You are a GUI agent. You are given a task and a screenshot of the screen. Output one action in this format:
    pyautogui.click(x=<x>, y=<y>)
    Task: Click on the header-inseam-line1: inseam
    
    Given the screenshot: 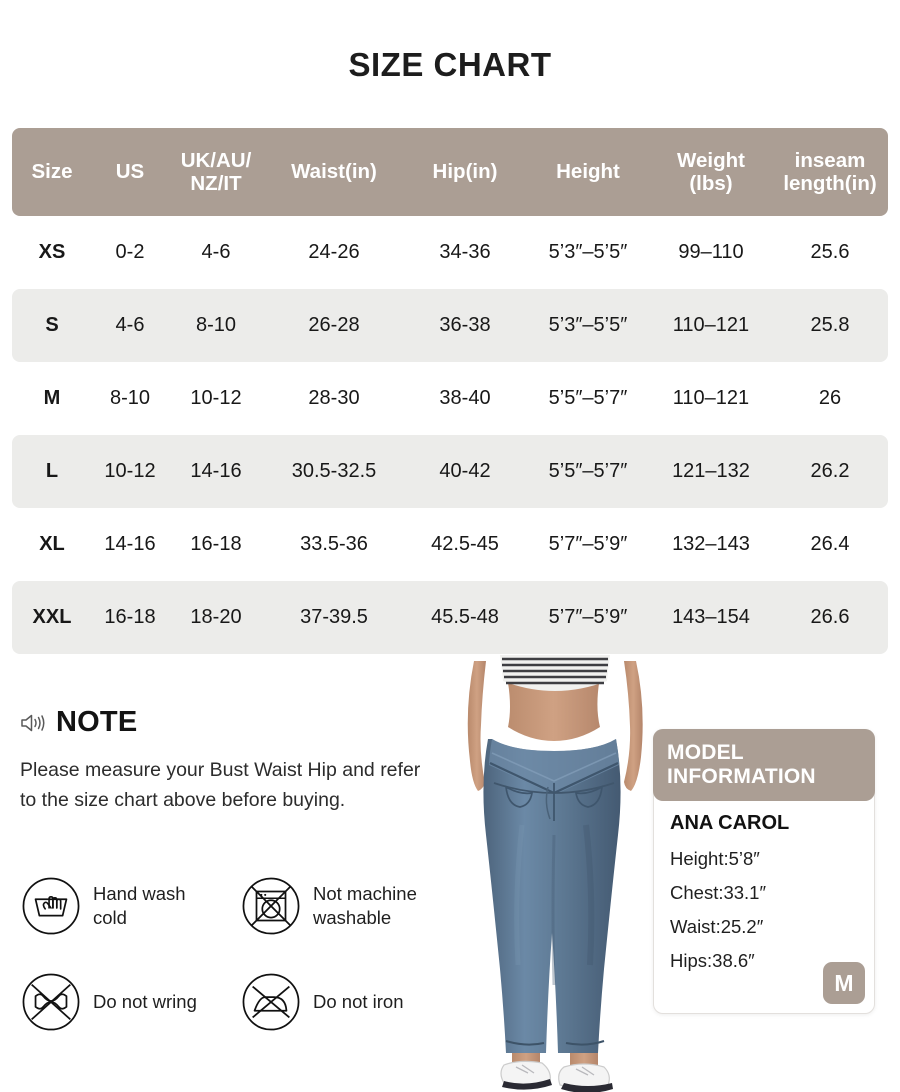 What is the action you would take?
    pyautogui.click(x=830, y=160)
    